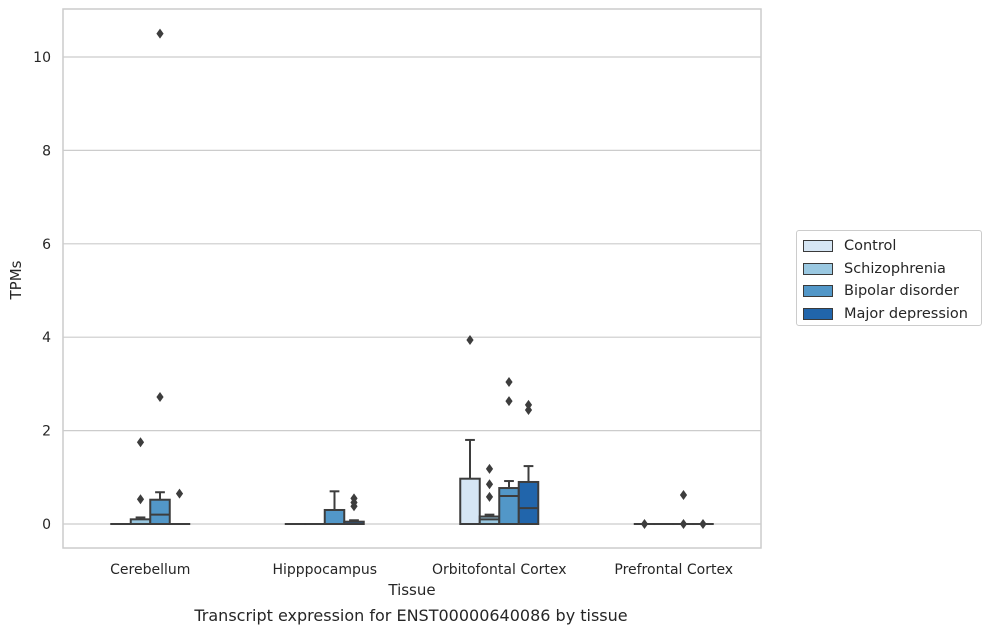  I want to click on legend-item: Major depression, so click(889, 314).